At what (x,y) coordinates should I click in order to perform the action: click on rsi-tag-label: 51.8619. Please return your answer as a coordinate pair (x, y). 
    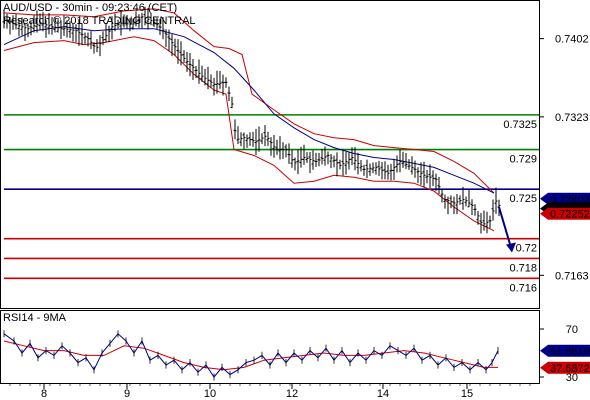
    Looking at the image, I should click on (570, 352).